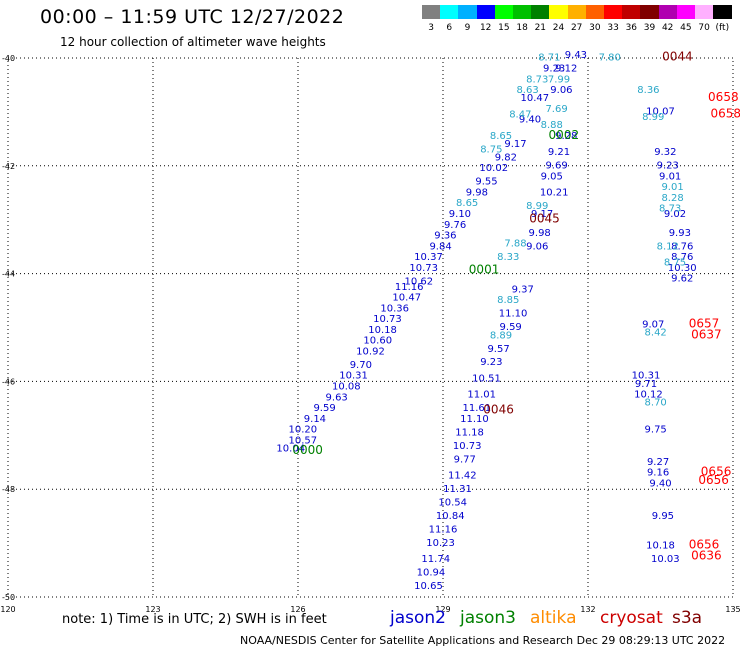  What do you see at coordinates (8, 489) in the screenshot?
I see `y-tick-label: -48` at bounding box center [8, 489].